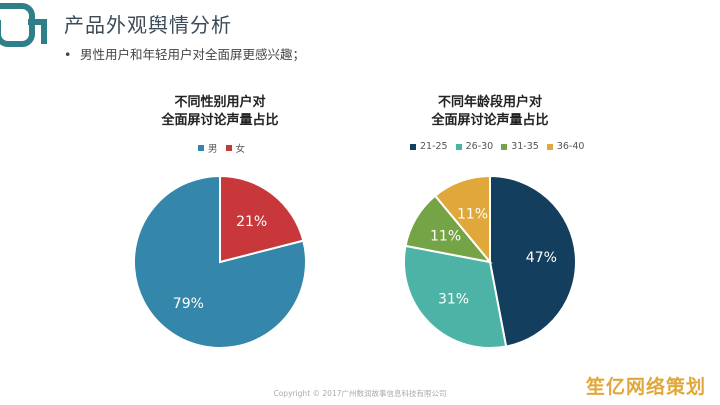 The height and width of the screenshot is (405, 720). What do you see at coordinates (360, 393) in the screenshot?
I see `copyright-text: Copyright © 2017广州数润故事信息科技有限公司` at bounding box center [360, 393].